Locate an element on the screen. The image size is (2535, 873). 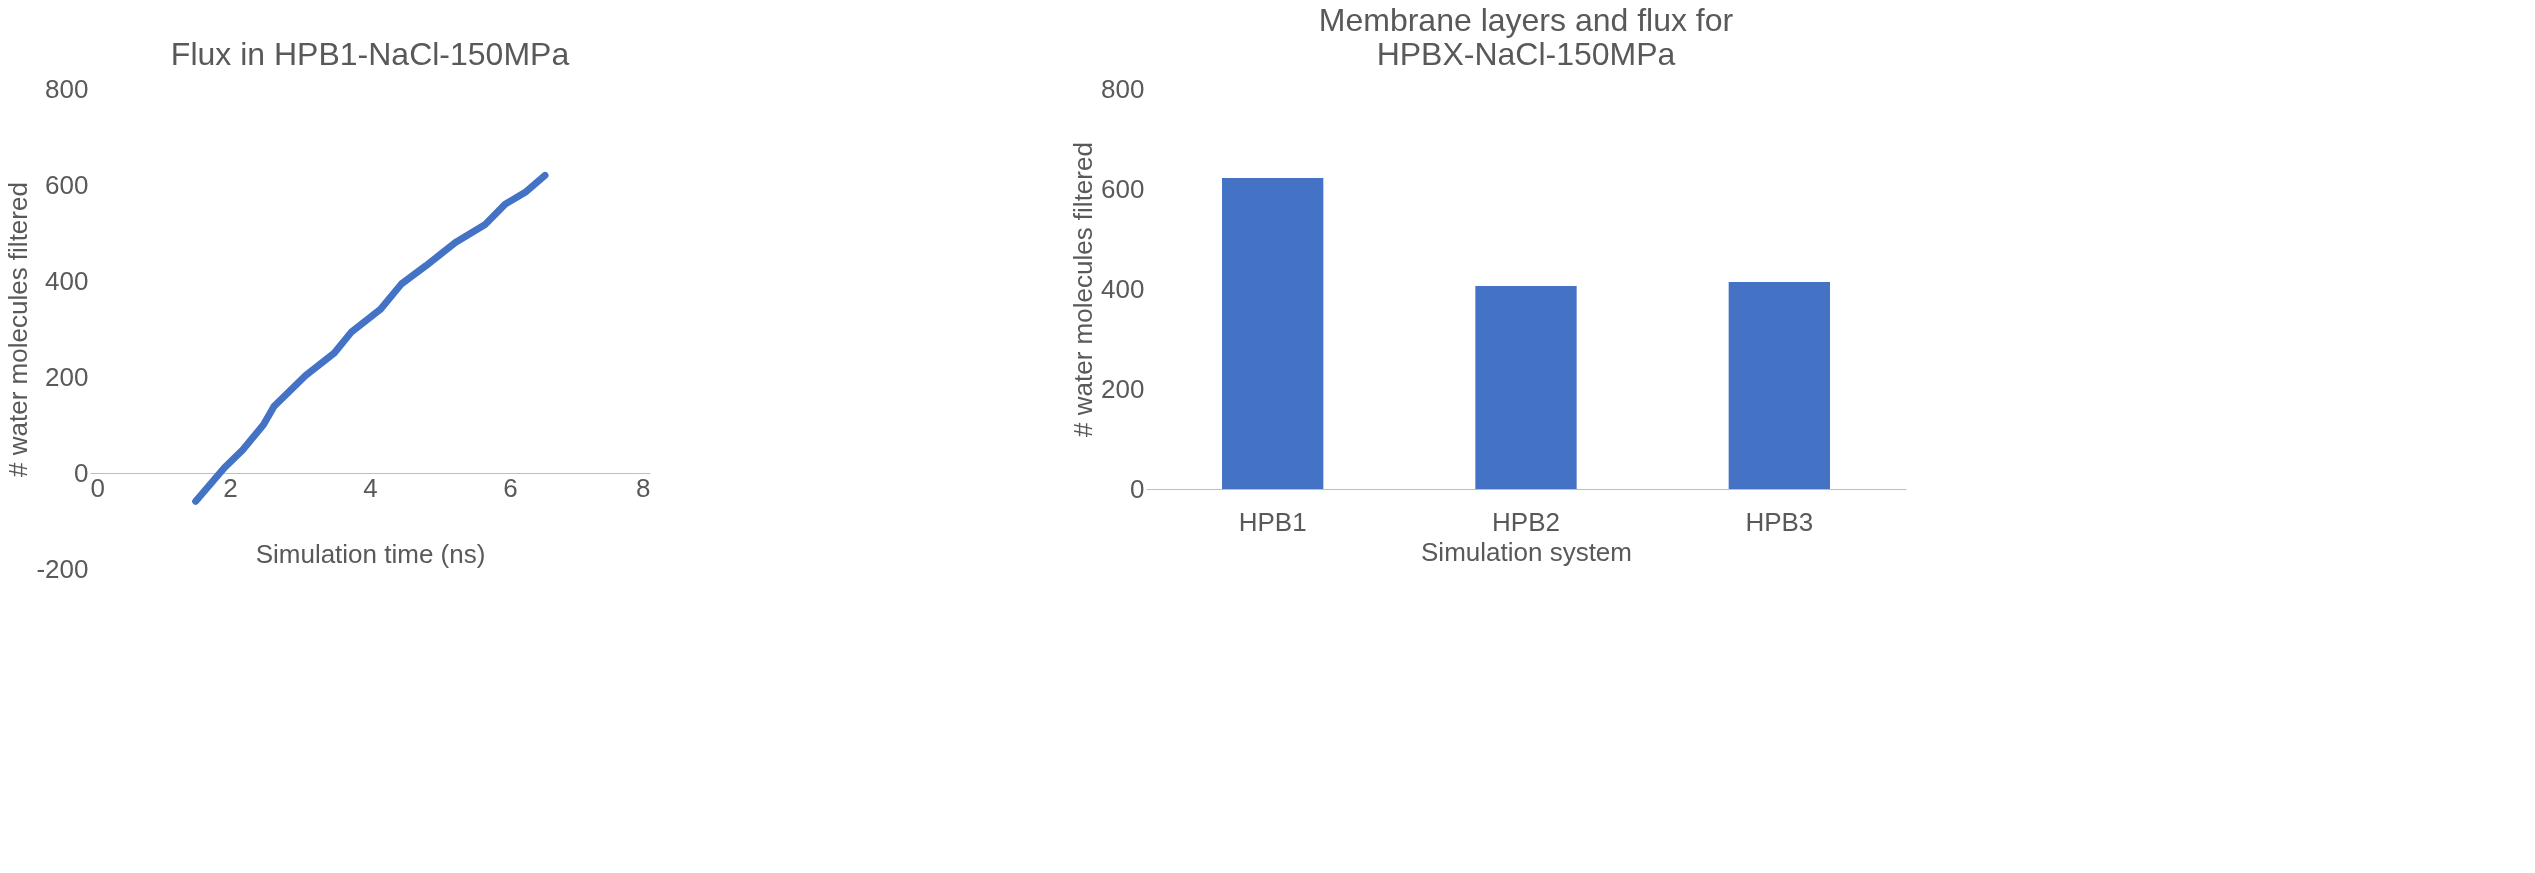
chart-title: Flux in HPB1-NaCl-150MPa is located at coordinates (370, 54).